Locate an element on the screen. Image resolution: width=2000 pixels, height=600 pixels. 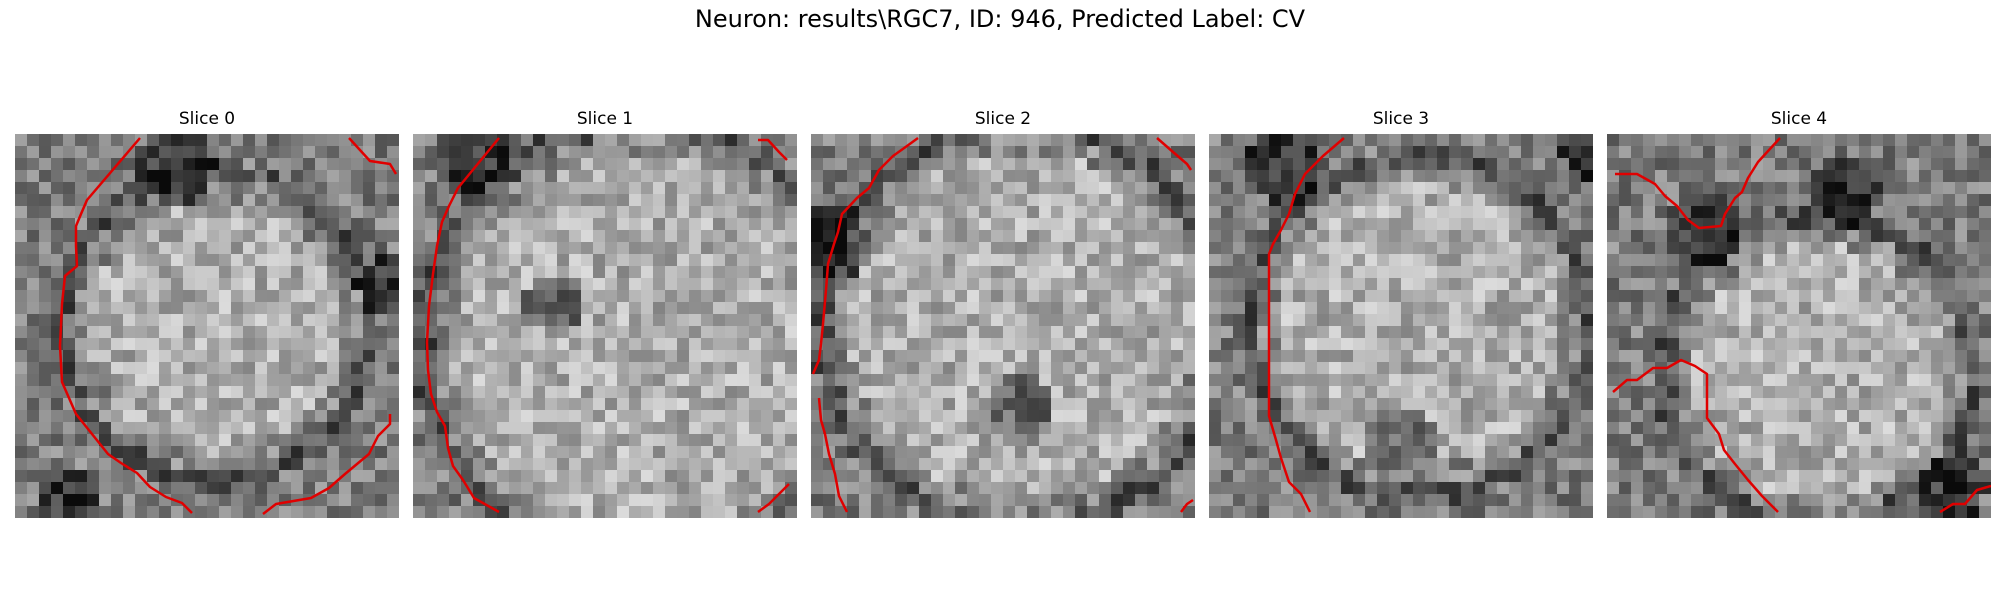
slice-1-svg is located at coordinates (605, 326).